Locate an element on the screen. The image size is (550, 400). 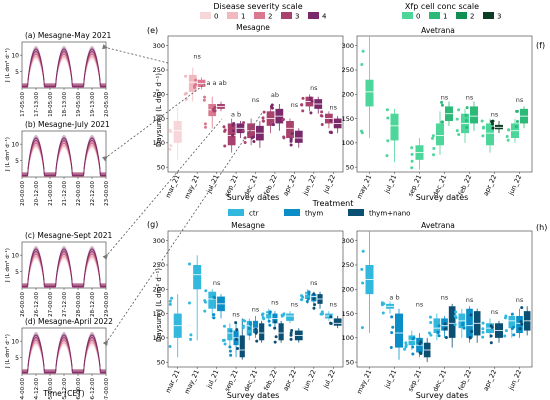
y-tick-label: 10 is located at coordinates (15, 255).